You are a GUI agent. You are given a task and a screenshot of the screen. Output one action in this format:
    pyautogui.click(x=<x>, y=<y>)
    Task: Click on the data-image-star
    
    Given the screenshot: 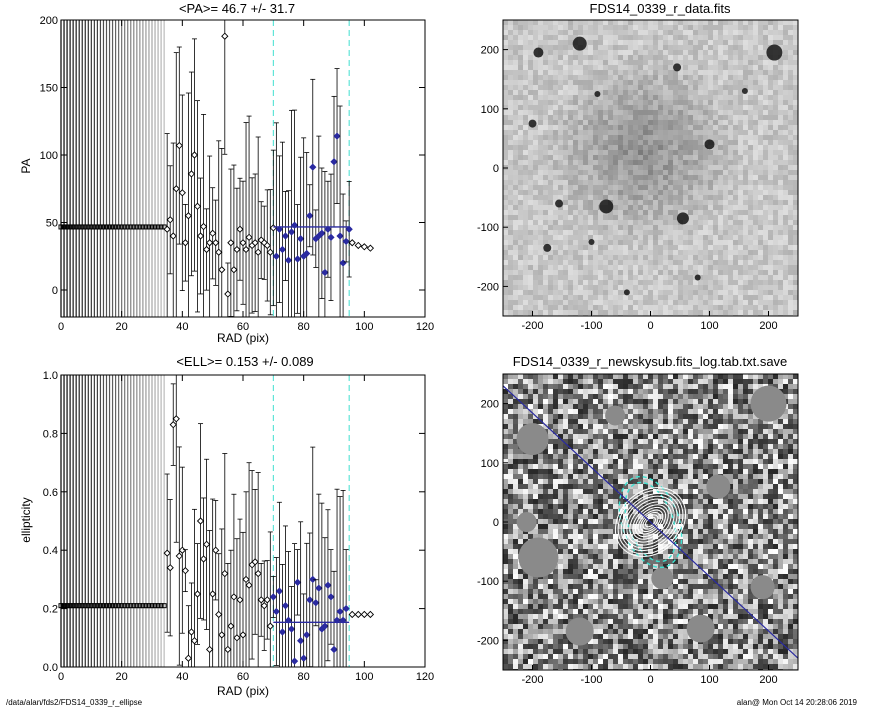 What is the action you would take?
    pyautogui.click(x=697, y=277)
    